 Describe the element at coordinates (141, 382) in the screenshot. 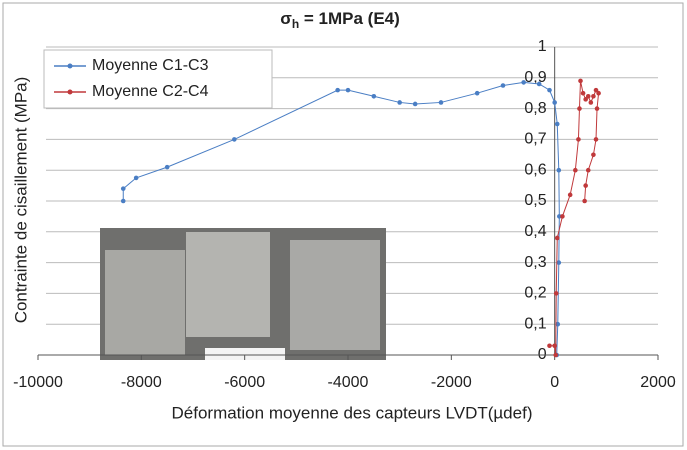

I see `x-tick-label: -8000` at that location.